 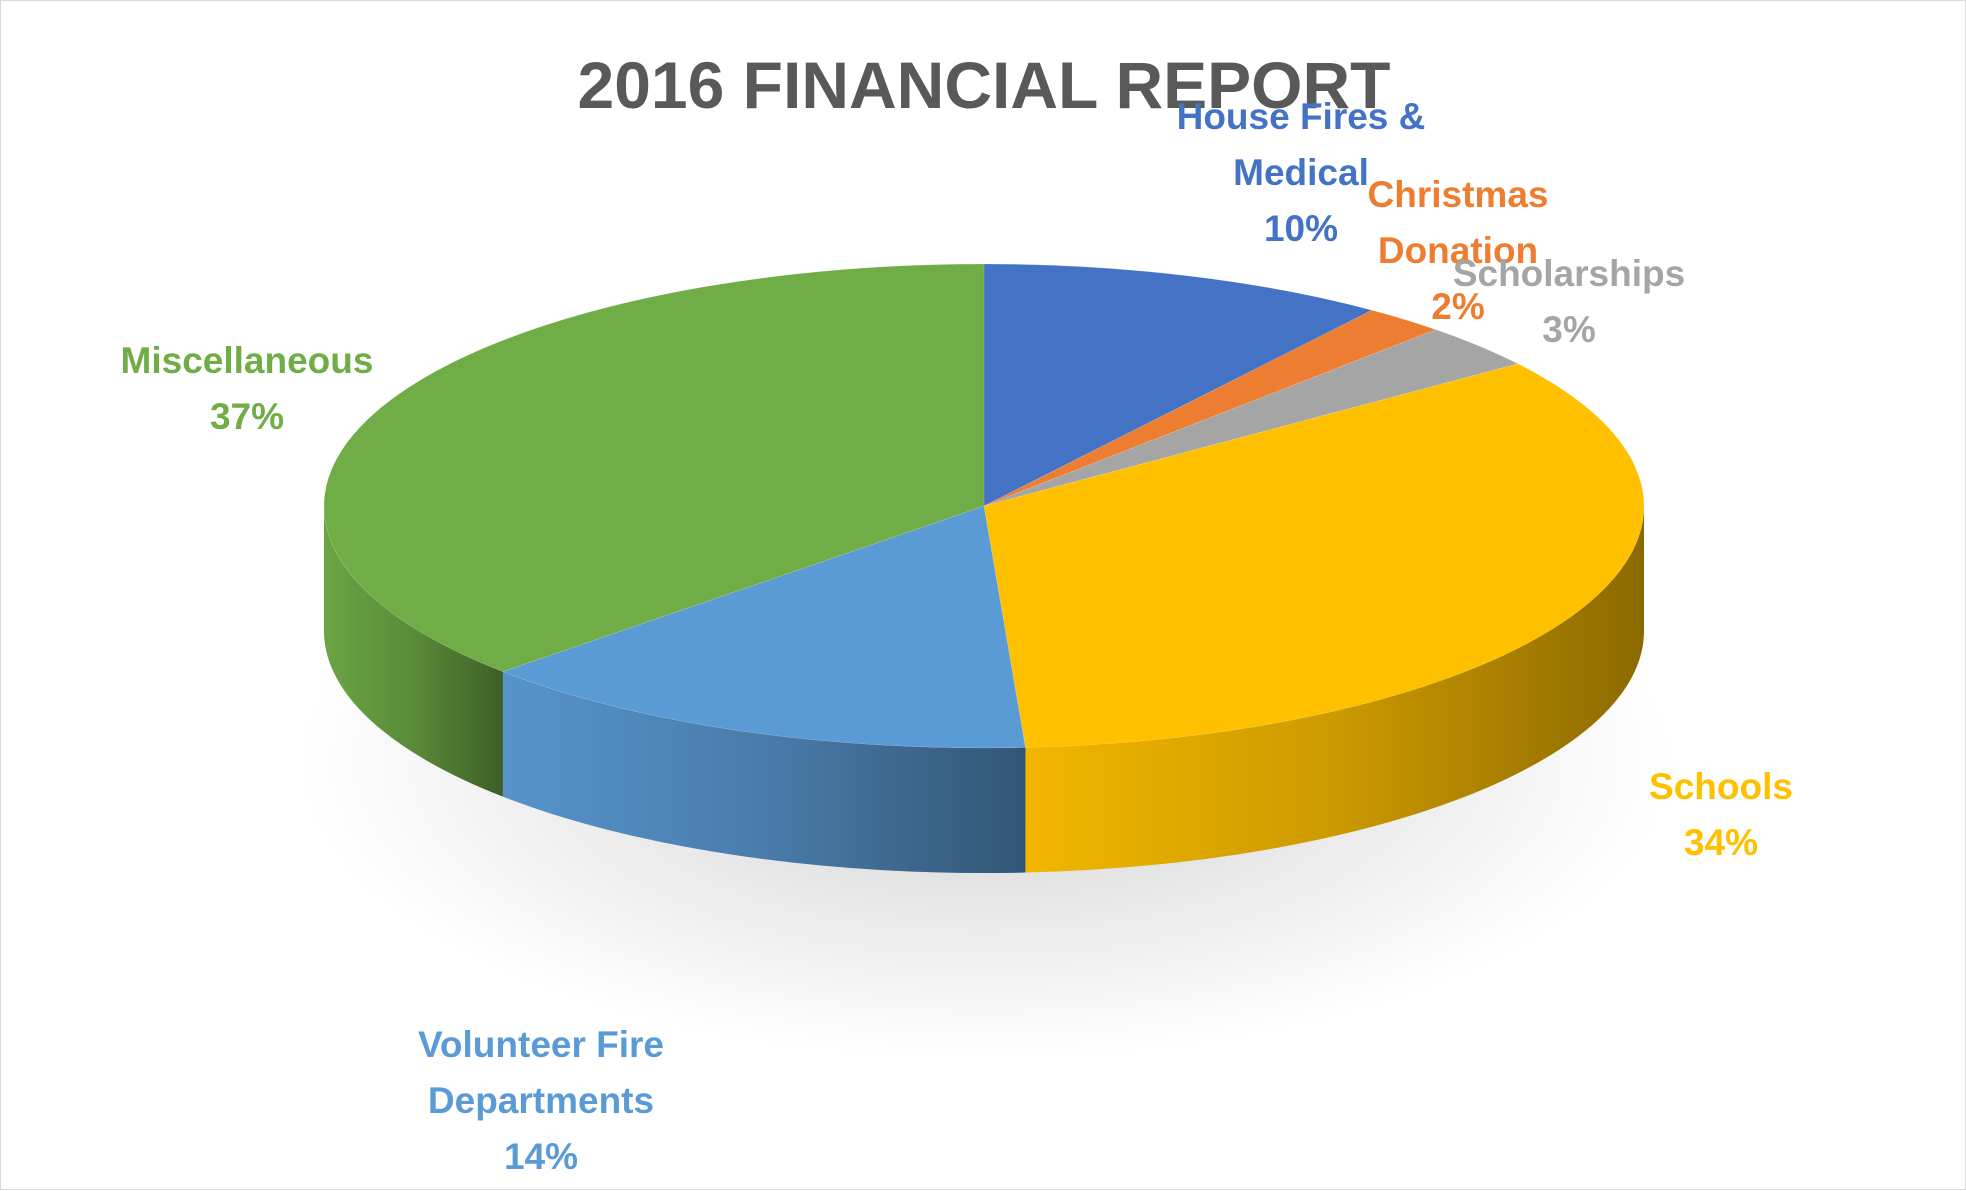 What do you see at coordinates (247, 388) in the screenshot?
I see `data-label-miscellaneous: Miscellaneous 37%` at bounding box center [247, 388].